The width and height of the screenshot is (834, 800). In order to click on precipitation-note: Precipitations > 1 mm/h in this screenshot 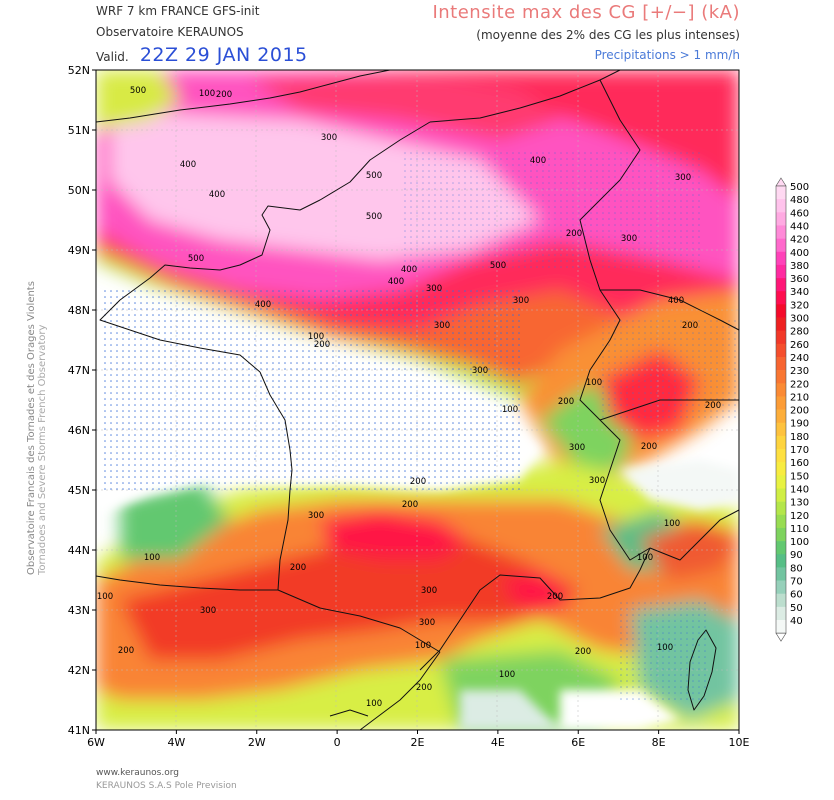, I will do `click(667, 55)`.